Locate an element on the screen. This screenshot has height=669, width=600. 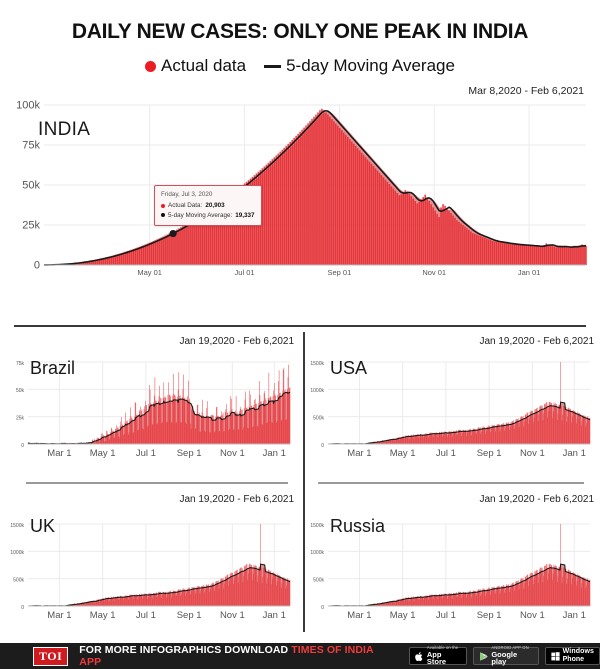
divider-vertical is located at coordinates (304, 482).